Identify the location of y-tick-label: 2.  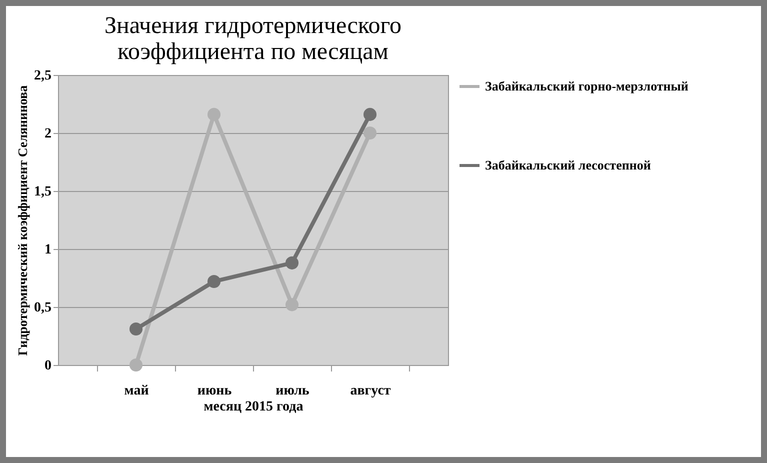
(48, 134).